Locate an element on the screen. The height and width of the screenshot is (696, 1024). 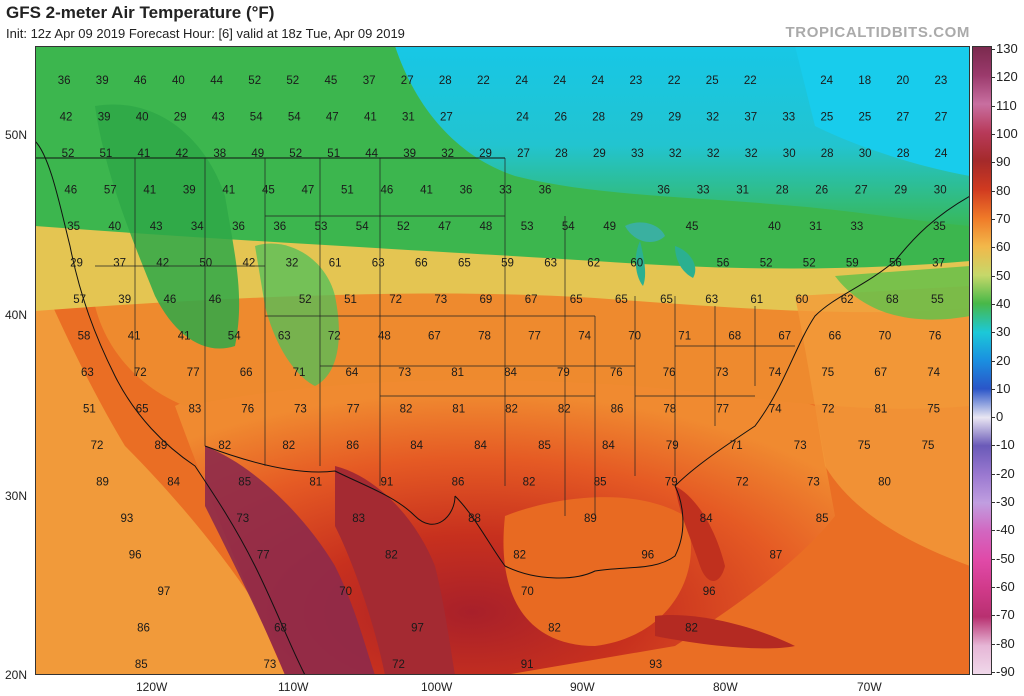
temperature-value: 66 is located at coordinates (835, 337).